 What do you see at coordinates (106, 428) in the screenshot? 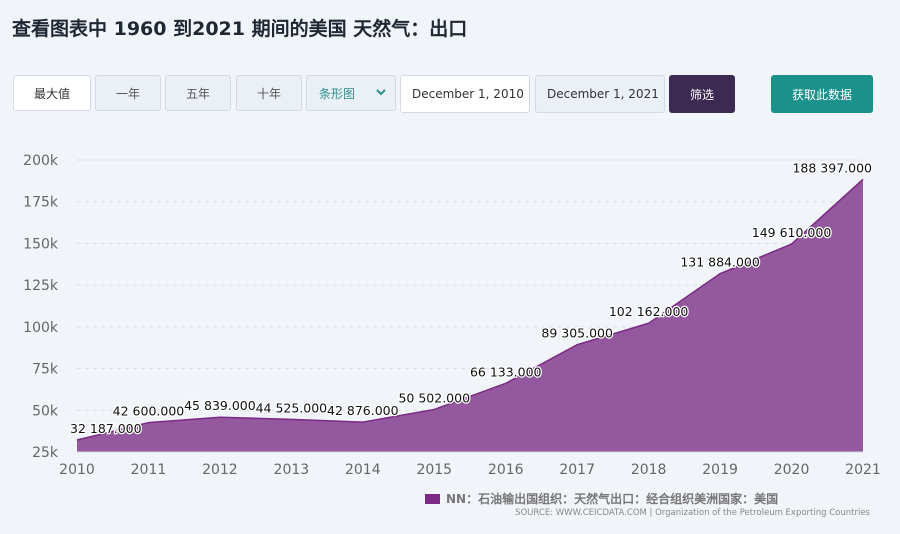
I see `data-label: 32 187.000` at bounding box center [106, 428].